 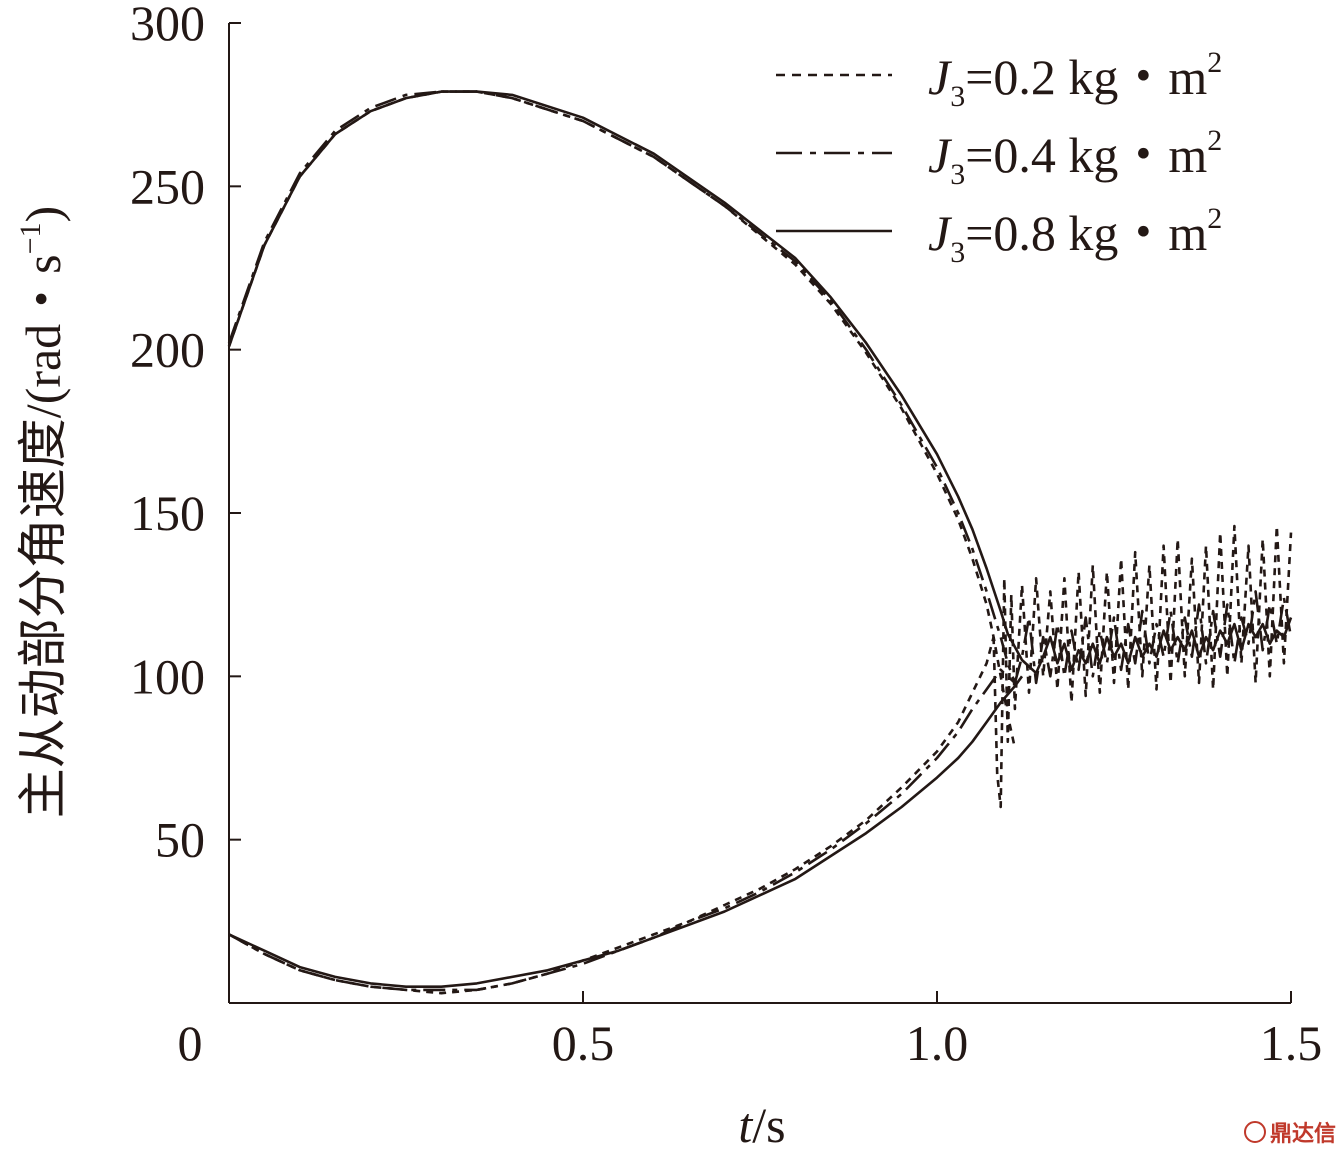 I want to click on legend: J3=0.2 kg・m2 J3=0.4 kg・m2 J3=0.8 kg・m2, so click(x=999, y=157).